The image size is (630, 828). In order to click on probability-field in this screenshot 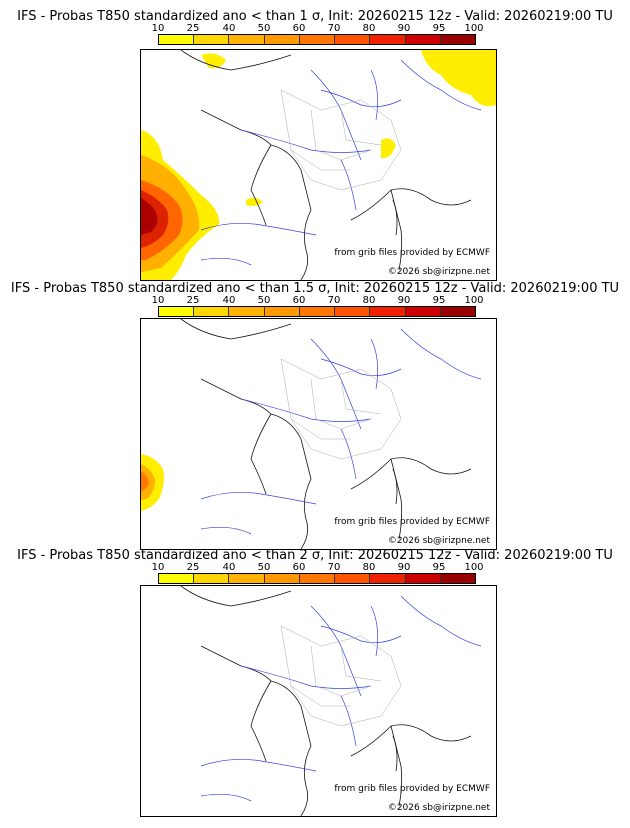, I will do `click(152, 482)`.